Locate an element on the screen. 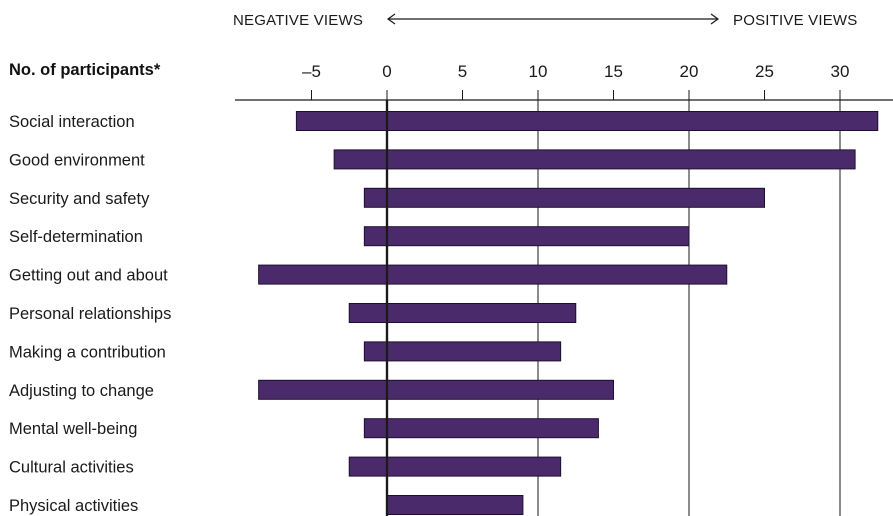 This screenshot has width=893, height=516. category-label: Making a contribution is located at coordinates (87, 352).